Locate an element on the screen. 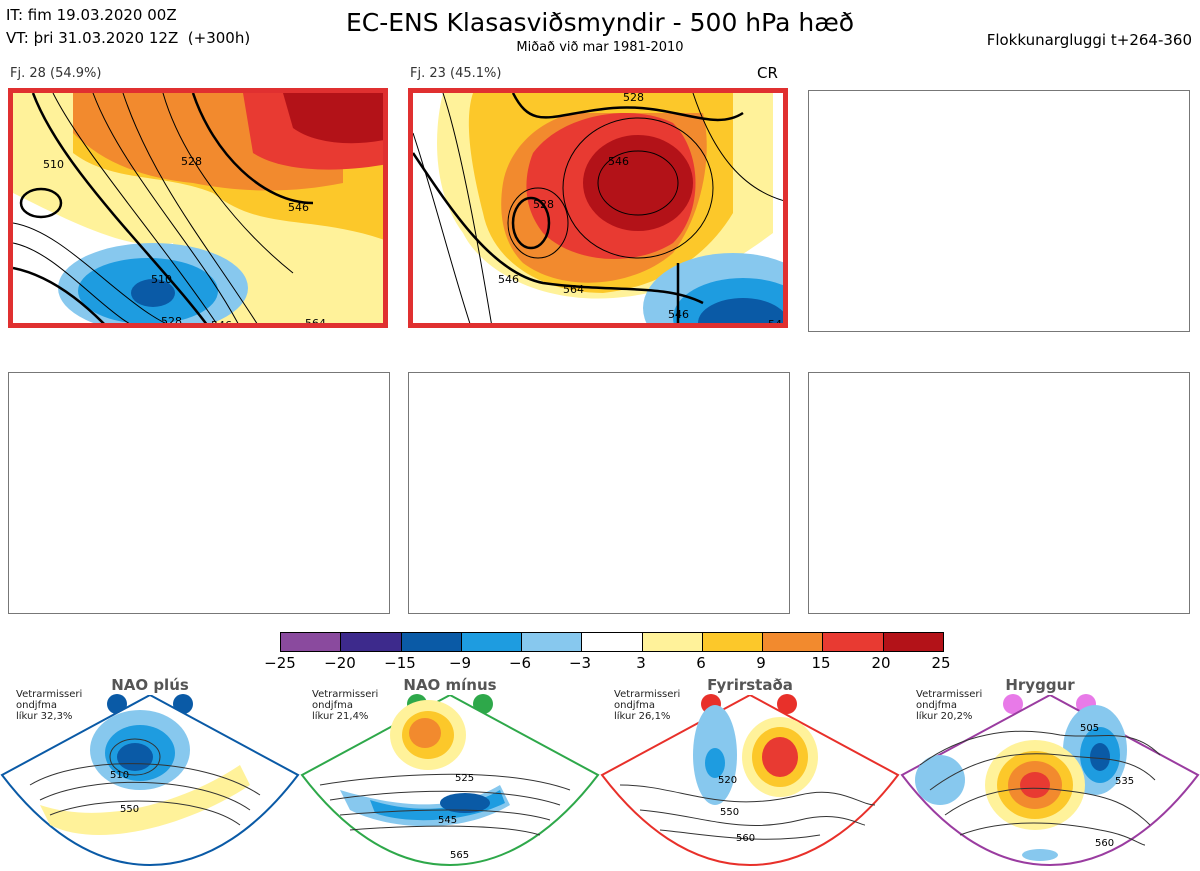  regime-1-name: NAO plús is located at coordinates (150, 685).